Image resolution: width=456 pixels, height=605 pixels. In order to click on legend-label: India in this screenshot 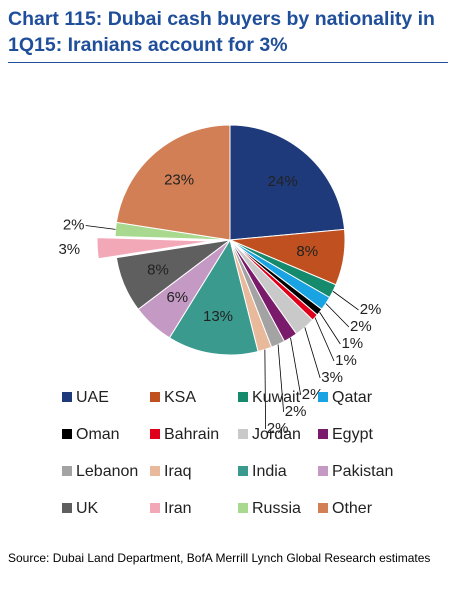, I will do `click(269, 471)`.